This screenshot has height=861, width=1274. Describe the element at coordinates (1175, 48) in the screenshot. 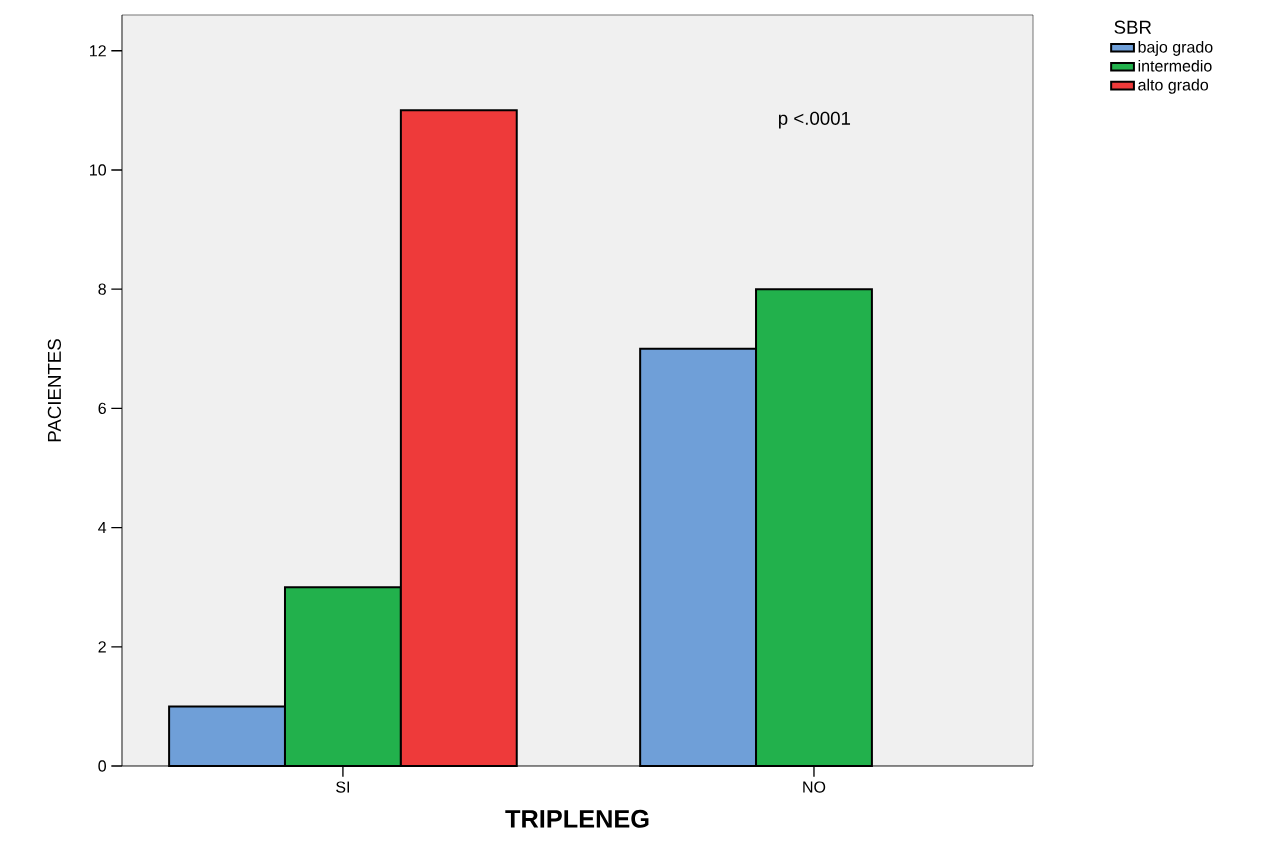

I see `legend-label: bajo grado` at that location.